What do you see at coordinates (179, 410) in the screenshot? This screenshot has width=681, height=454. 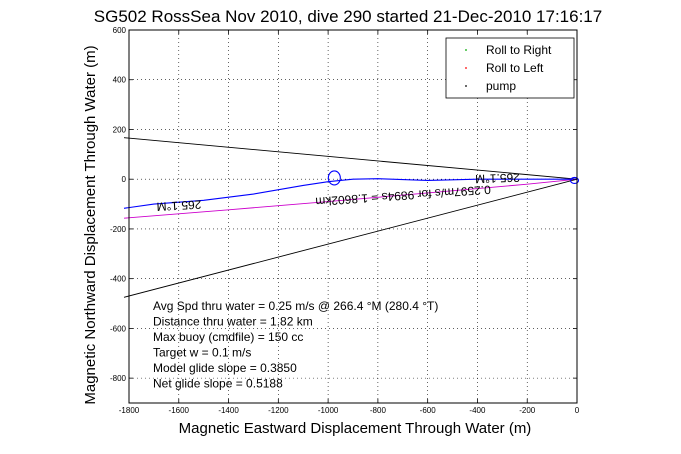 I see `x-tick-label: -1600` at bounding box center [179, 410].